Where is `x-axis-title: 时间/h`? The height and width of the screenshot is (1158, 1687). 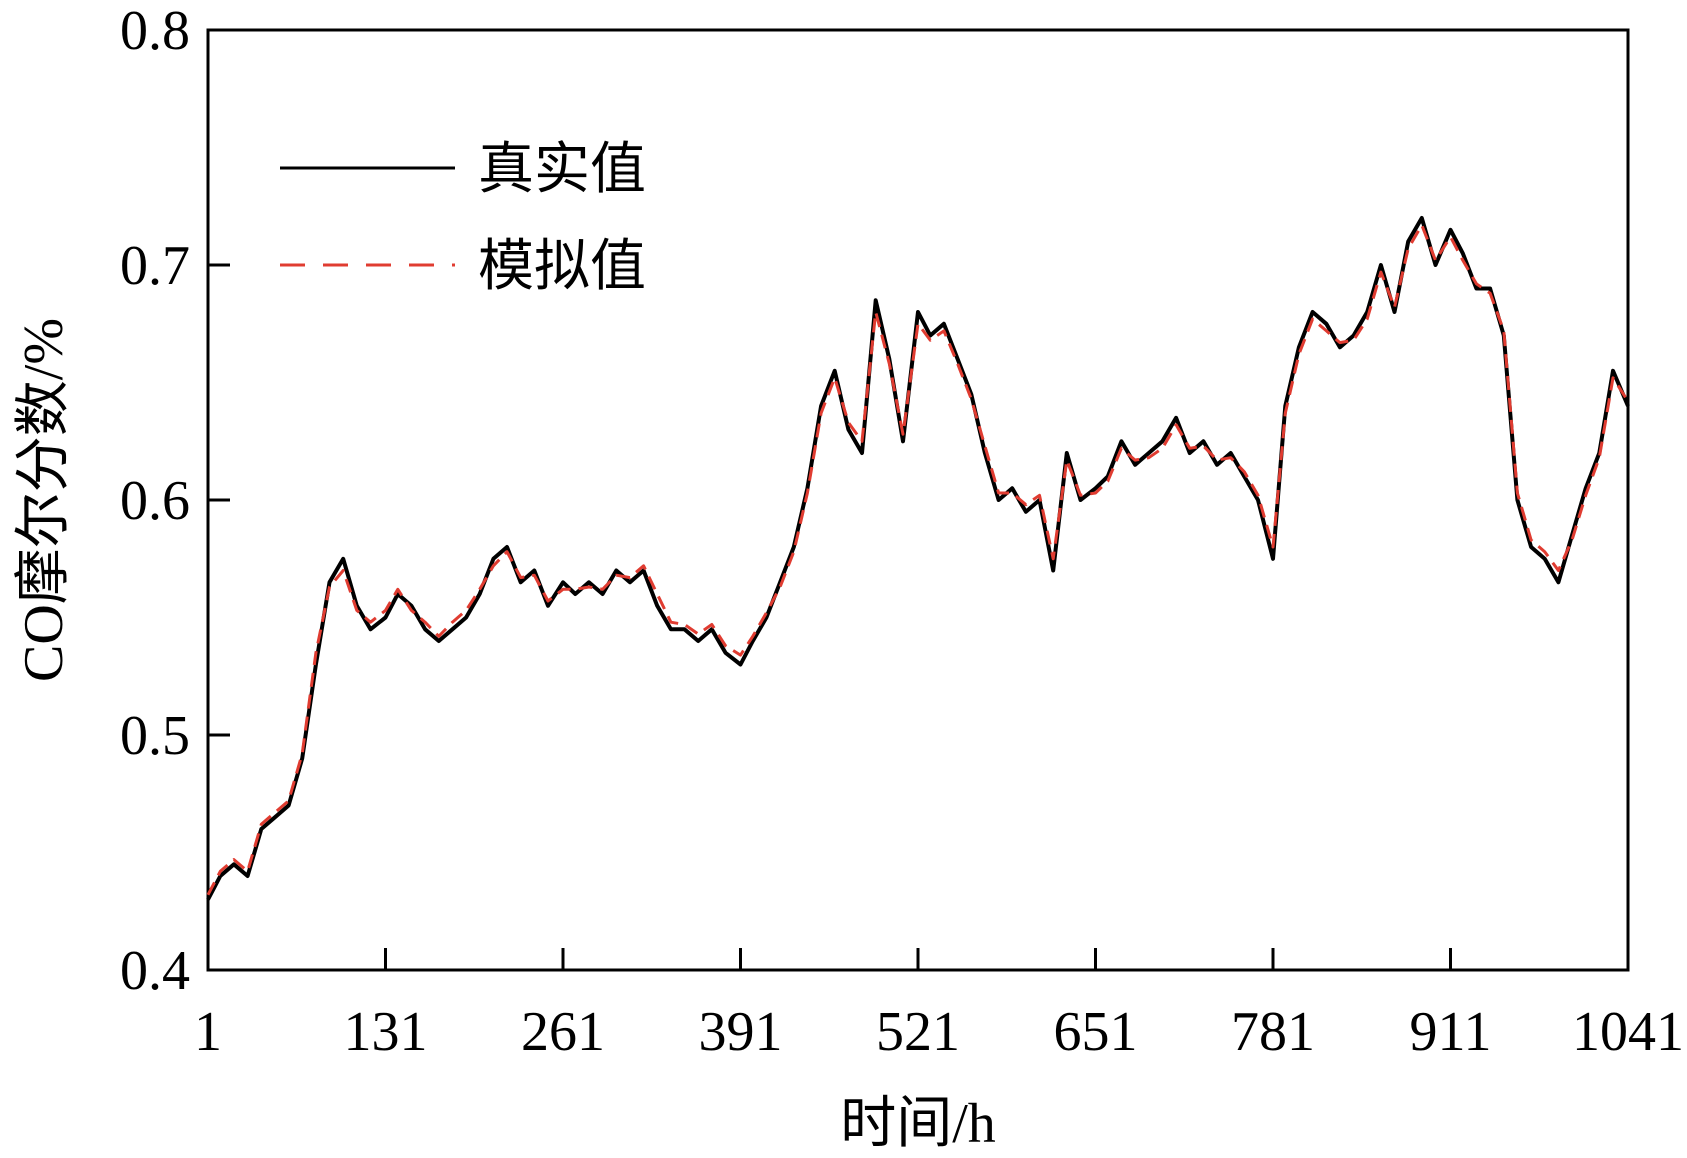
x-axis-title: 时间/h is located at coordinates (918, 1124).